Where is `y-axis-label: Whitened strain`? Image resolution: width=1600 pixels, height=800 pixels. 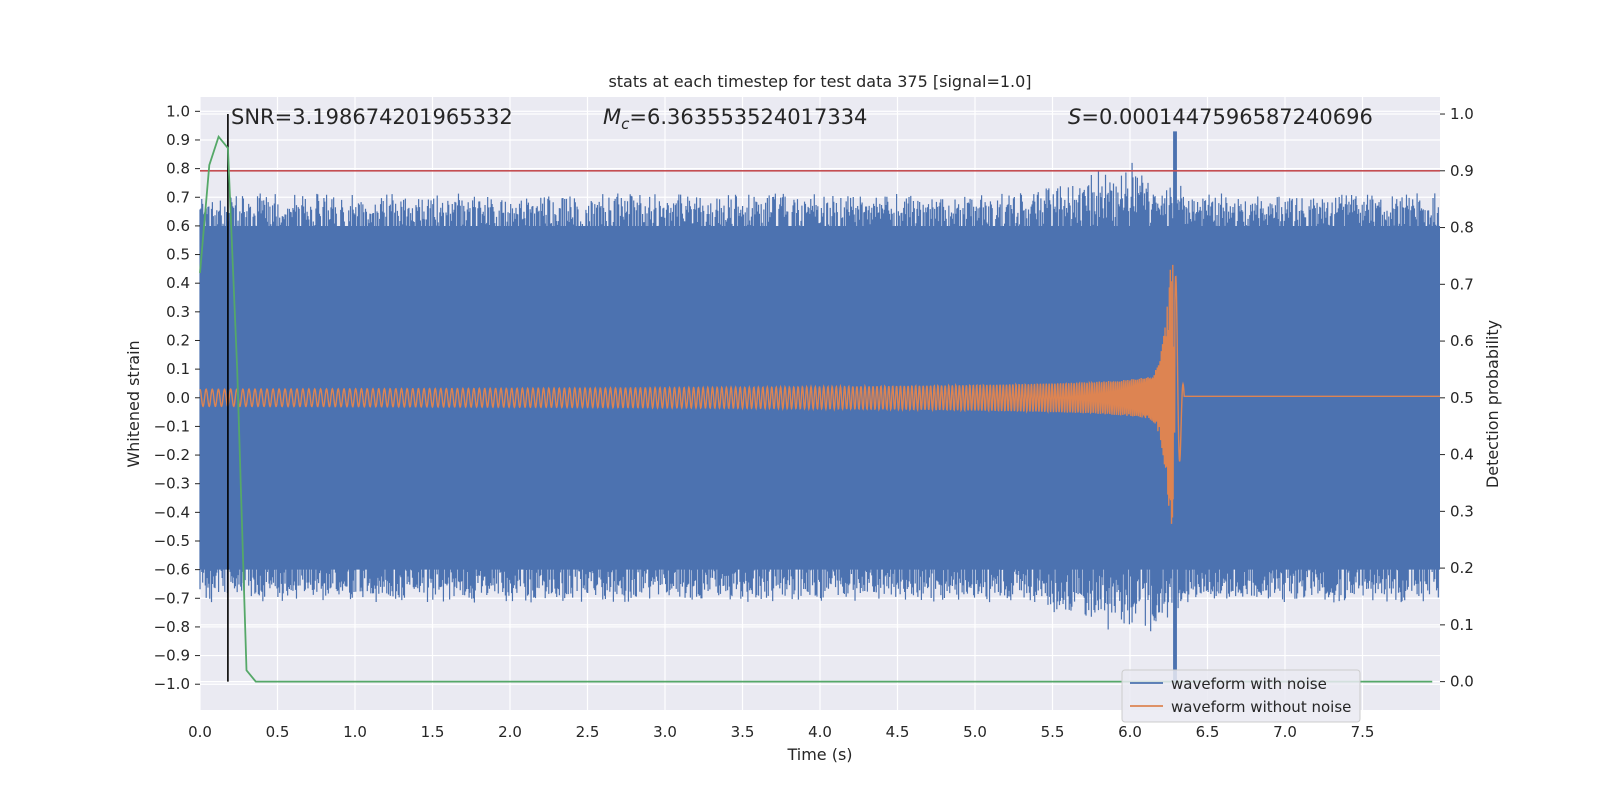
y-axis-label: Whitened strain is located at coordinates (133, 403).